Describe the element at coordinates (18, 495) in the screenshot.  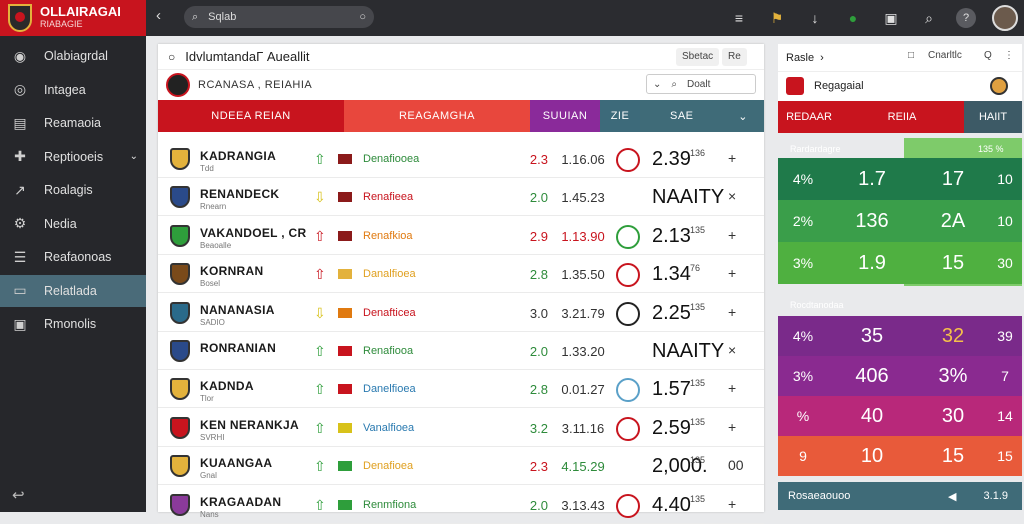
I see `collapse-icon: ↩` at that location.